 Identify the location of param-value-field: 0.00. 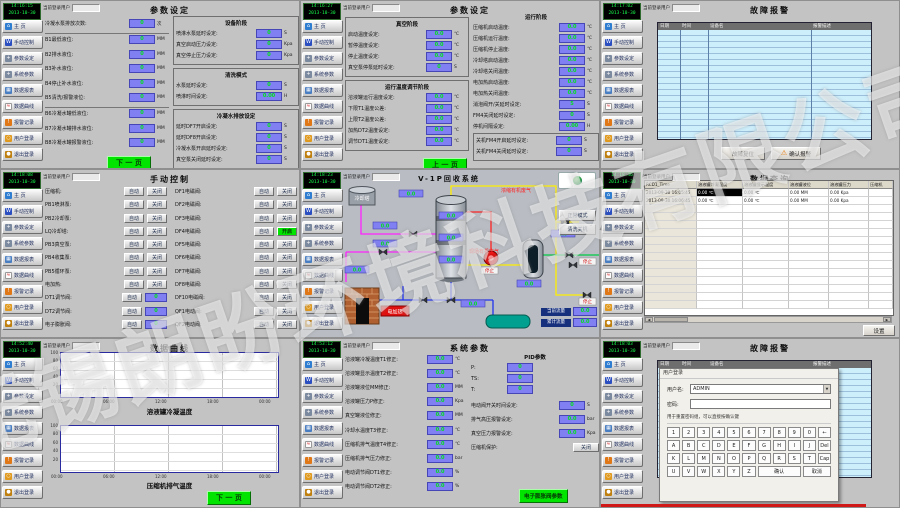
(572, 126).